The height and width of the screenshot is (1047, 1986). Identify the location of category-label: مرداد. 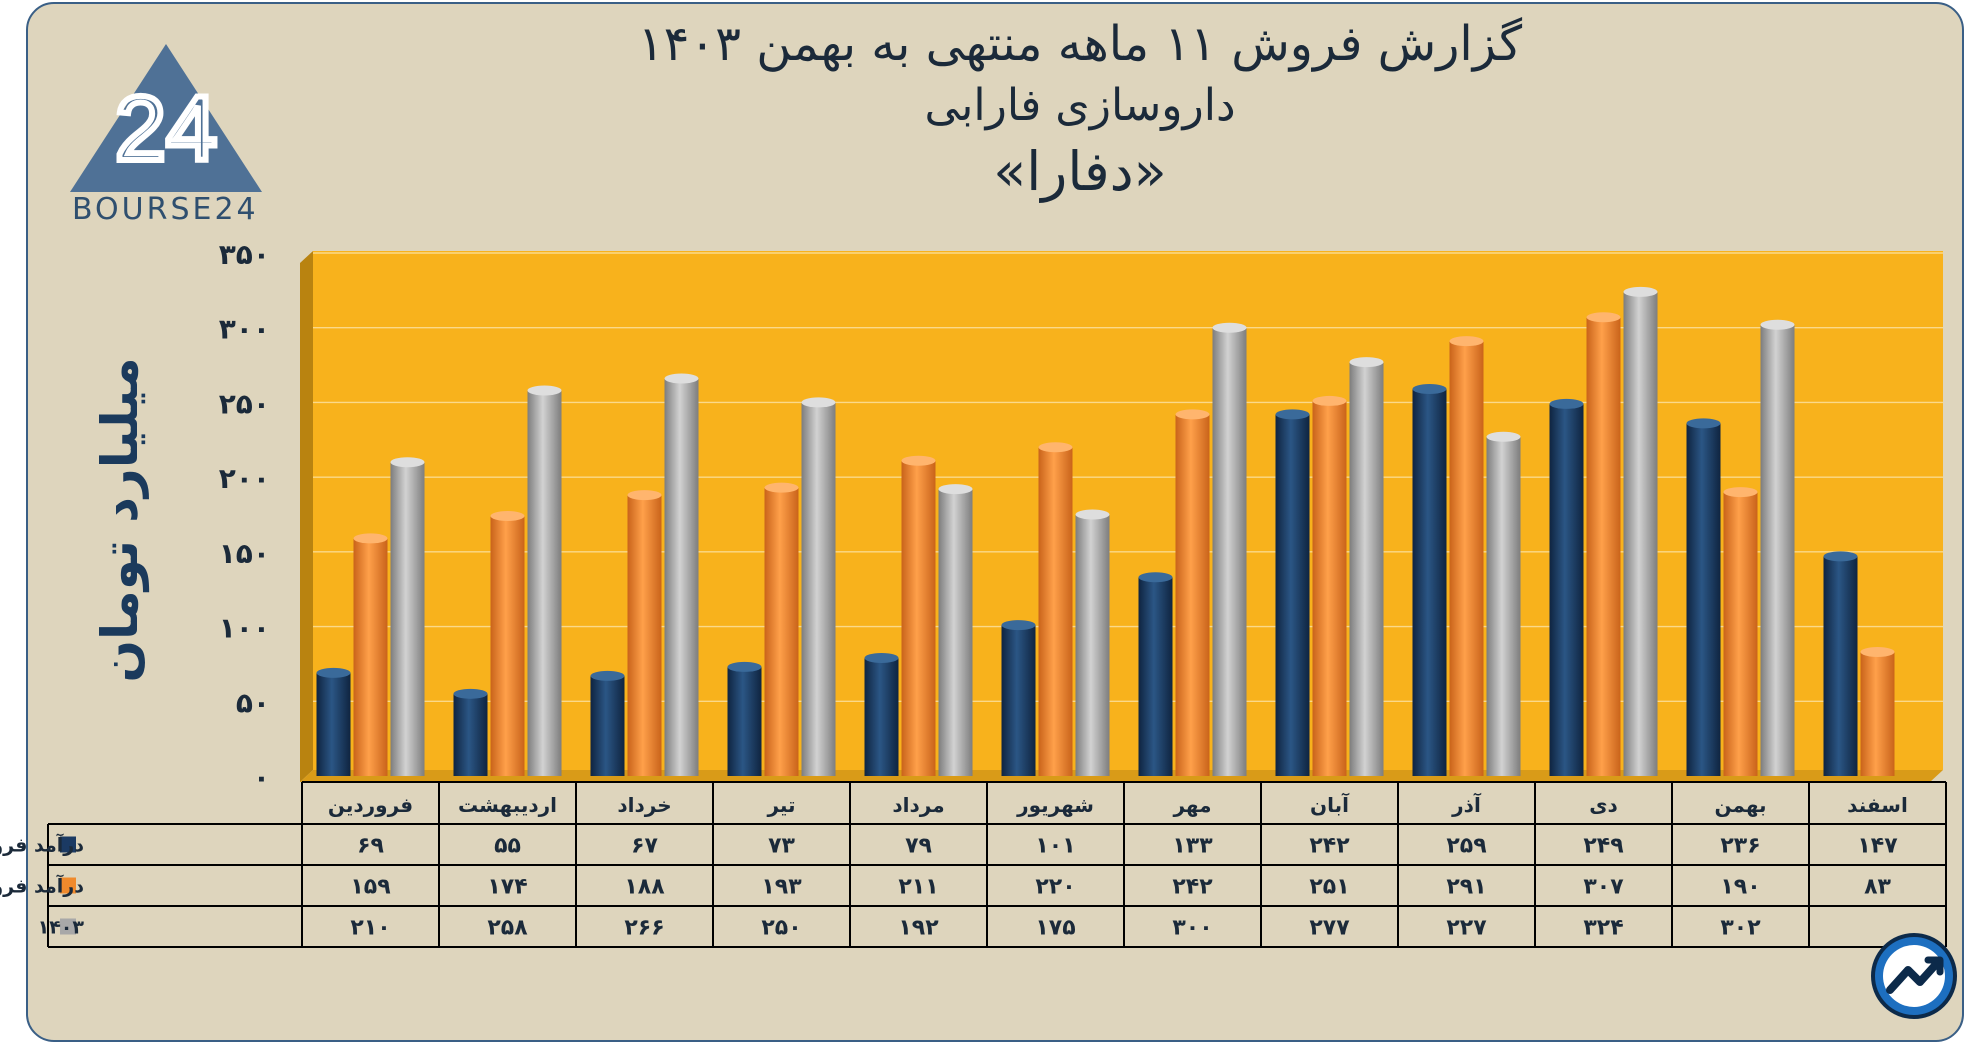
(918, 805).